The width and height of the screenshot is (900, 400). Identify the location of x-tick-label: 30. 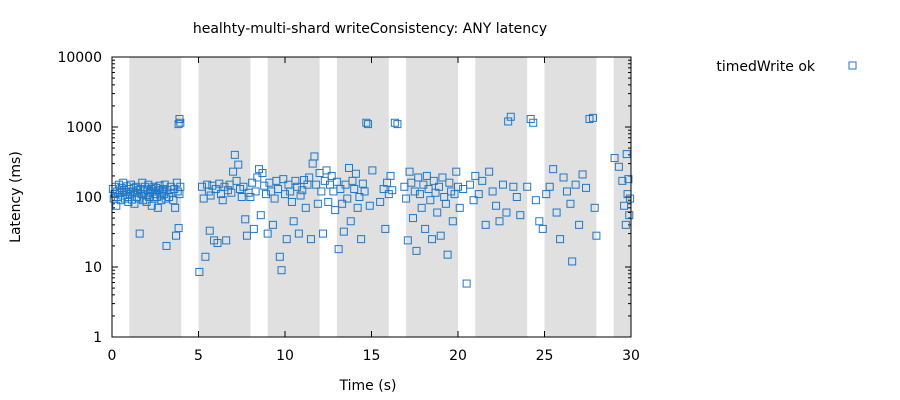
(631, 356).